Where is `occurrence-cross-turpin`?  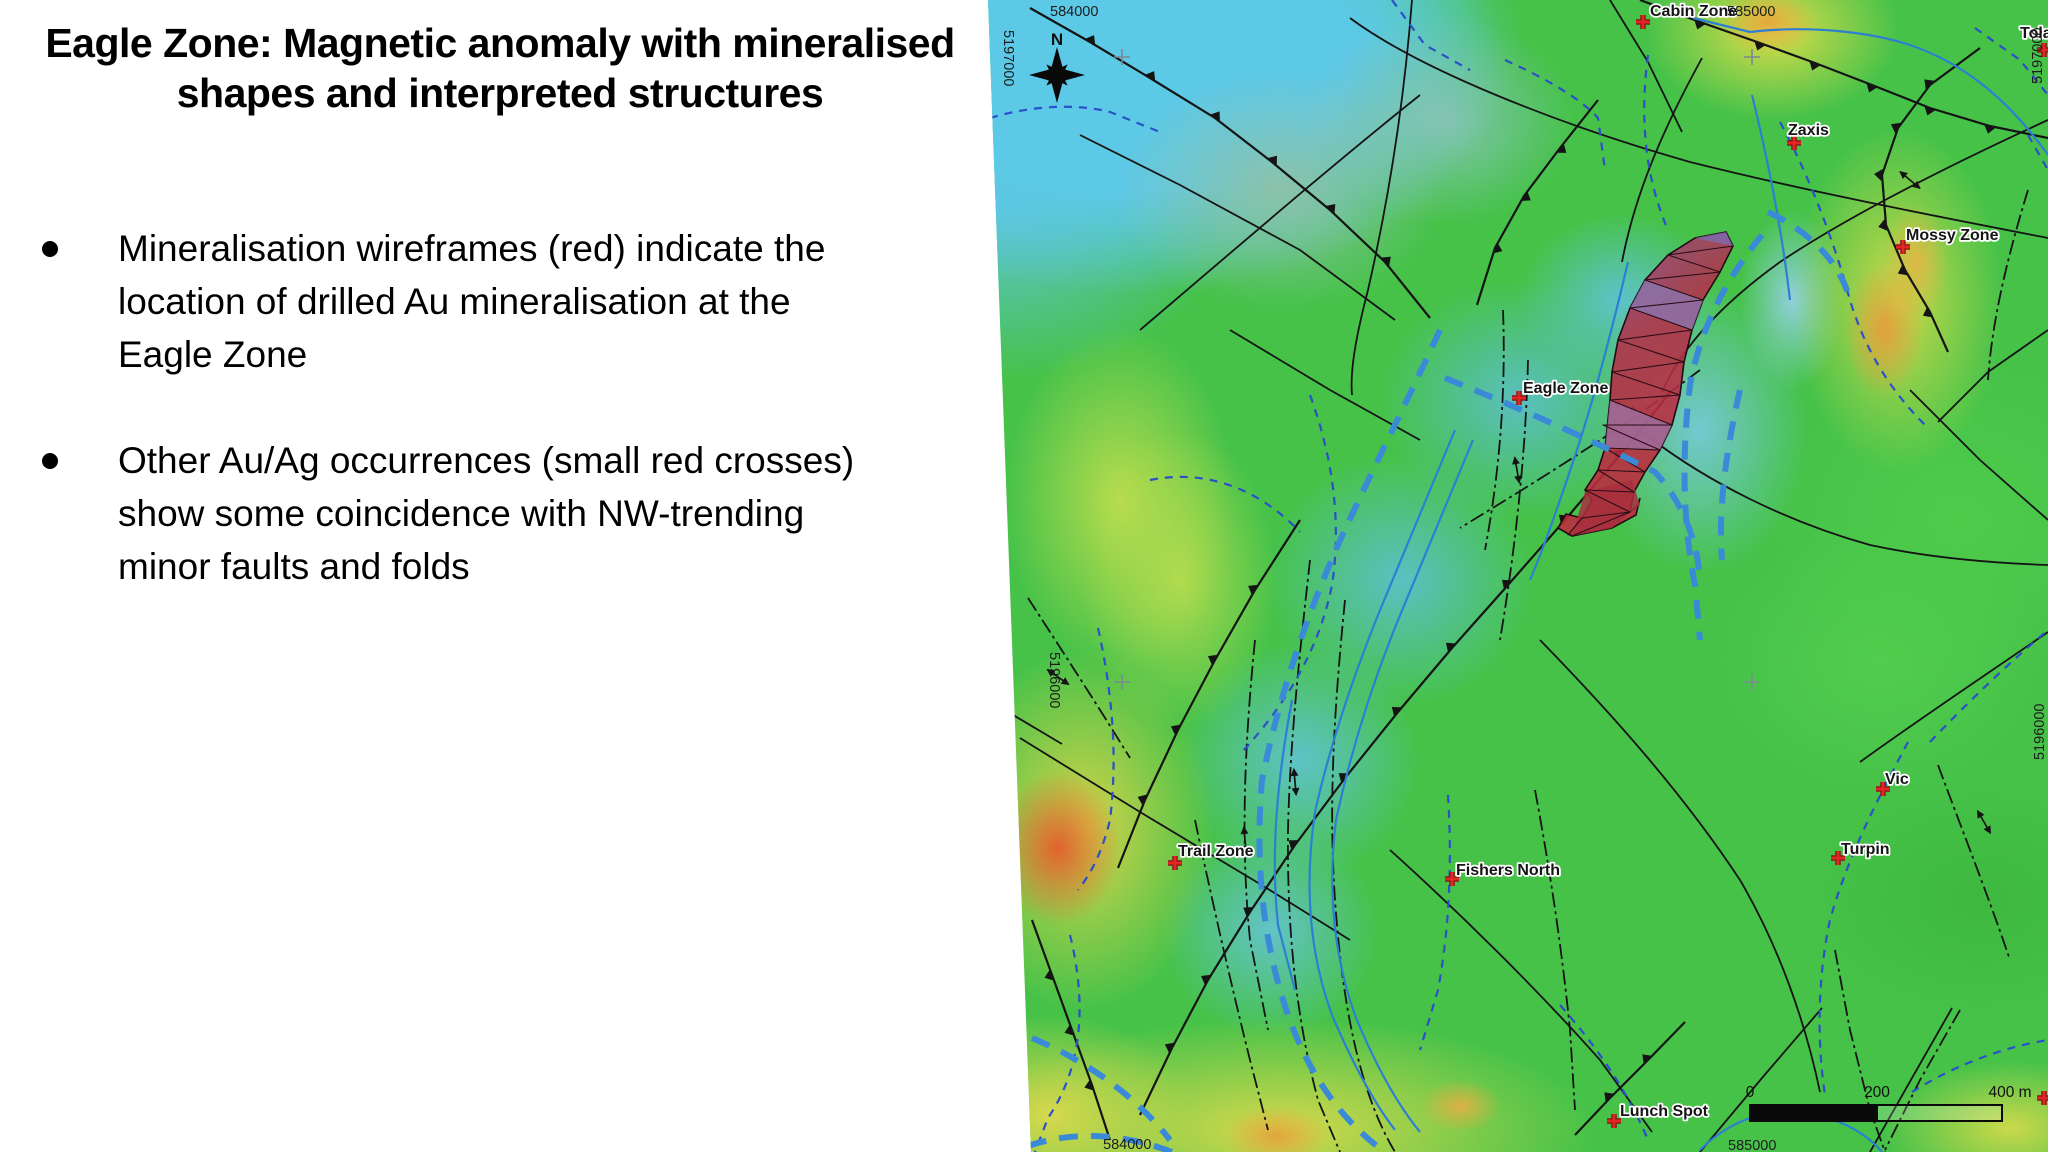 occurrence-cross-turpin is located at coordinates (1838, 858).